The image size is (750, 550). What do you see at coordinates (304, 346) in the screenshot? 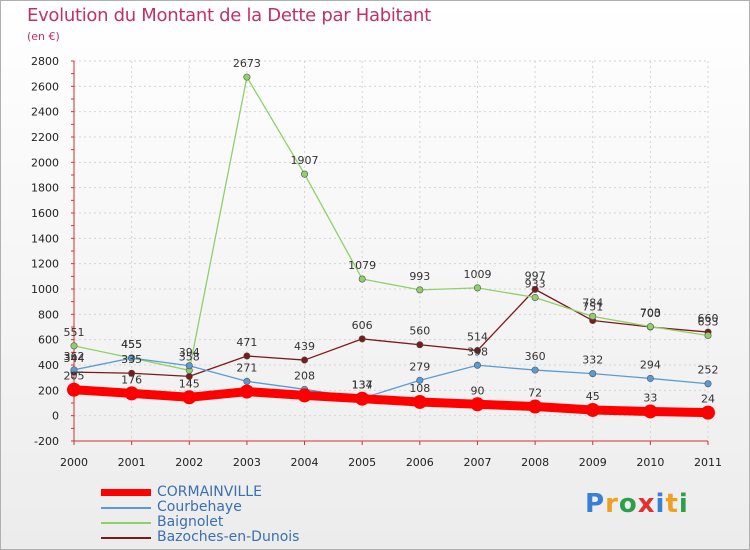
I see `data-label-bazoches-en-dunois: 439` at bounding box center [304, 346].